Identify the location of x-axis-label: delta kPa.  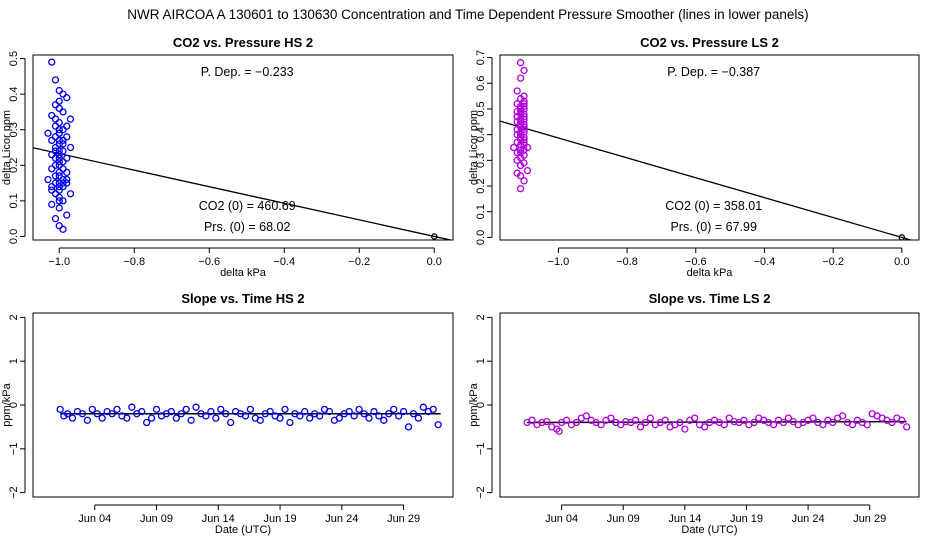
(243, 273).